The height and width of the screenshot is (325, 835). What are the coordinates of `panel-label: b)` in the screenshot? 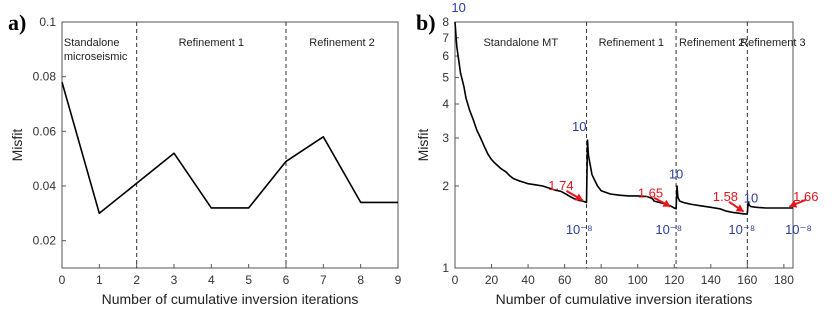 It's located at (426, 22).